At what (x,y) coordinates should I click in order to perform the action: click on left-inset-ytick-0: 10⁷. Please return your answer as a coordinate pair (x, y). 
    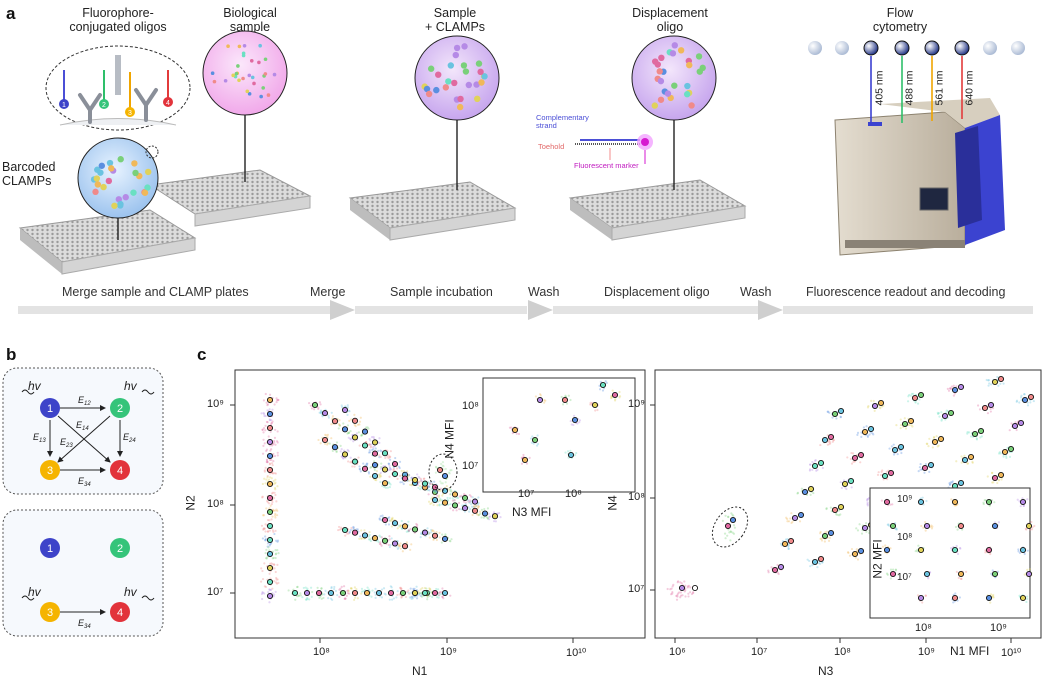
    Looking at the image, I should click on (470, 466).